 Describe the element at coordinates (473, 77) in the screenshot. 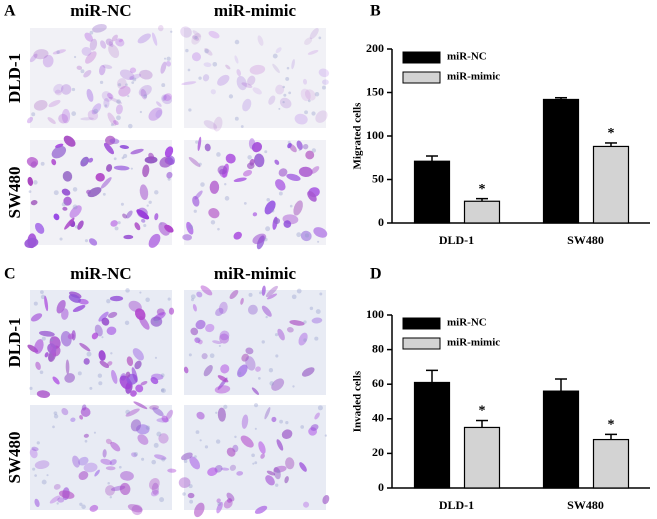

I see `legend-label: miR-mimic` at that location.